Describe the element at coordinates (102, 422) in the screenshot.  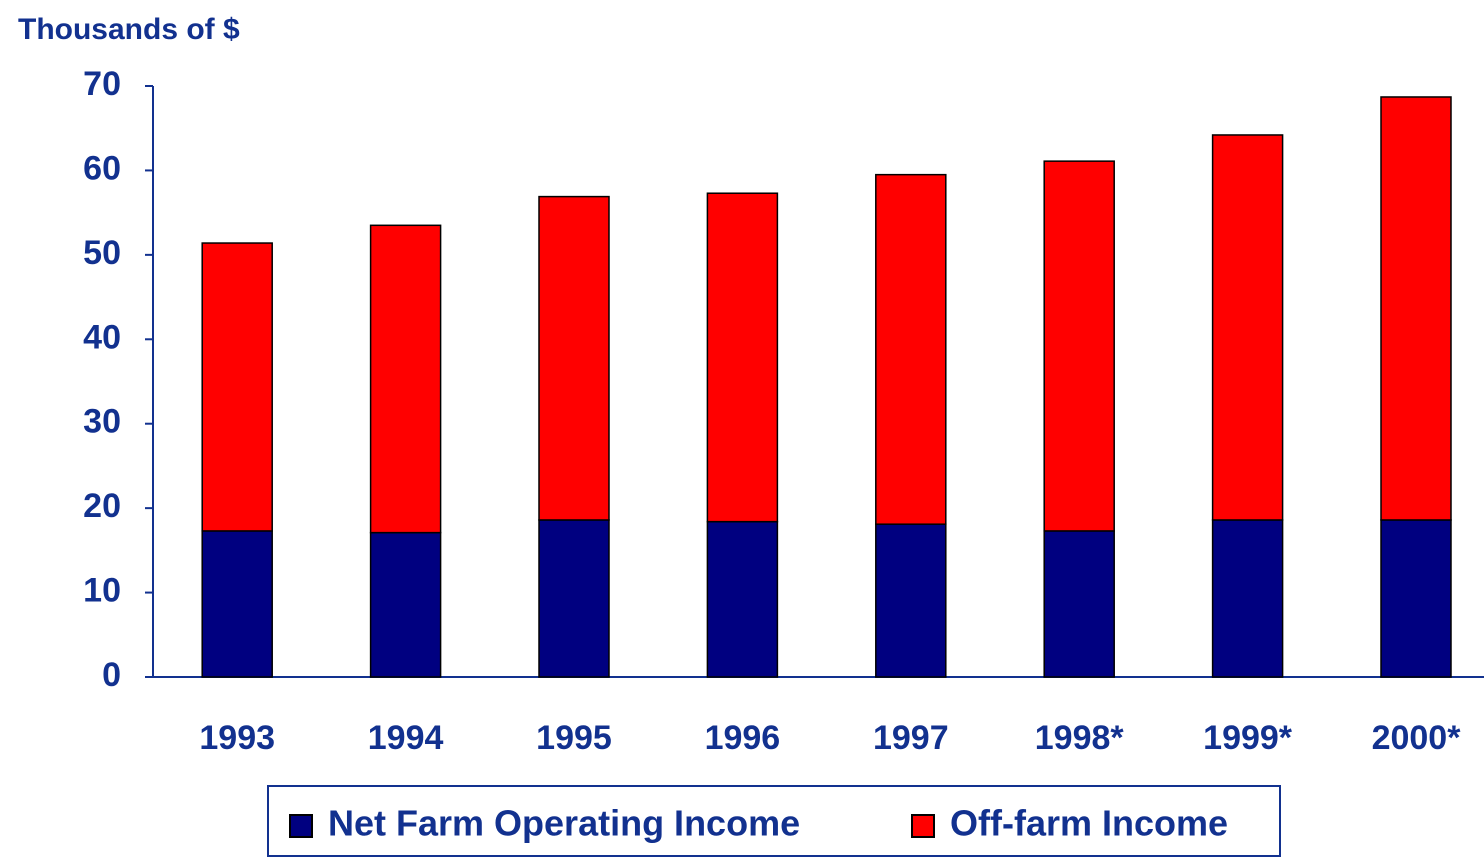
I see `y-tick-label: 30` at that location.